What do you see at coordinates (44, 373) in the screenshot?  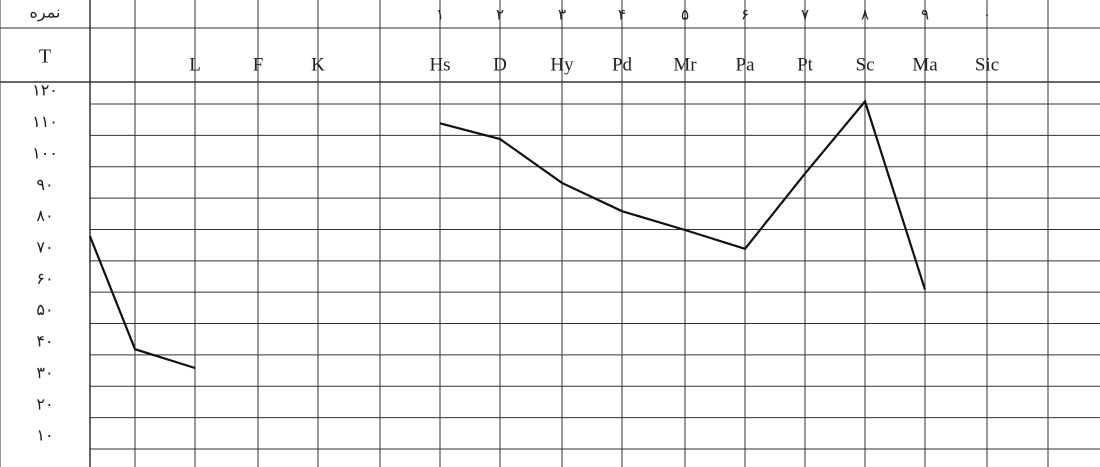 I see `y-tick-label: ۳۰` at bounding box center [44, 373].